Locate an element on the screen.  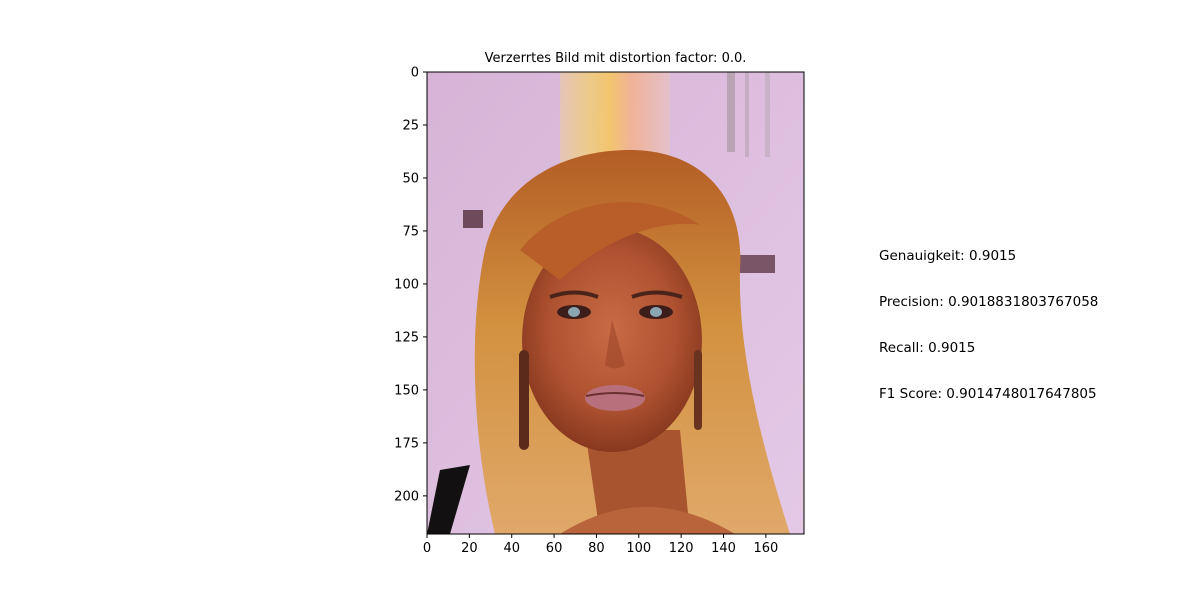
y-tick-label: 0 is located at coordinates (415, 73).